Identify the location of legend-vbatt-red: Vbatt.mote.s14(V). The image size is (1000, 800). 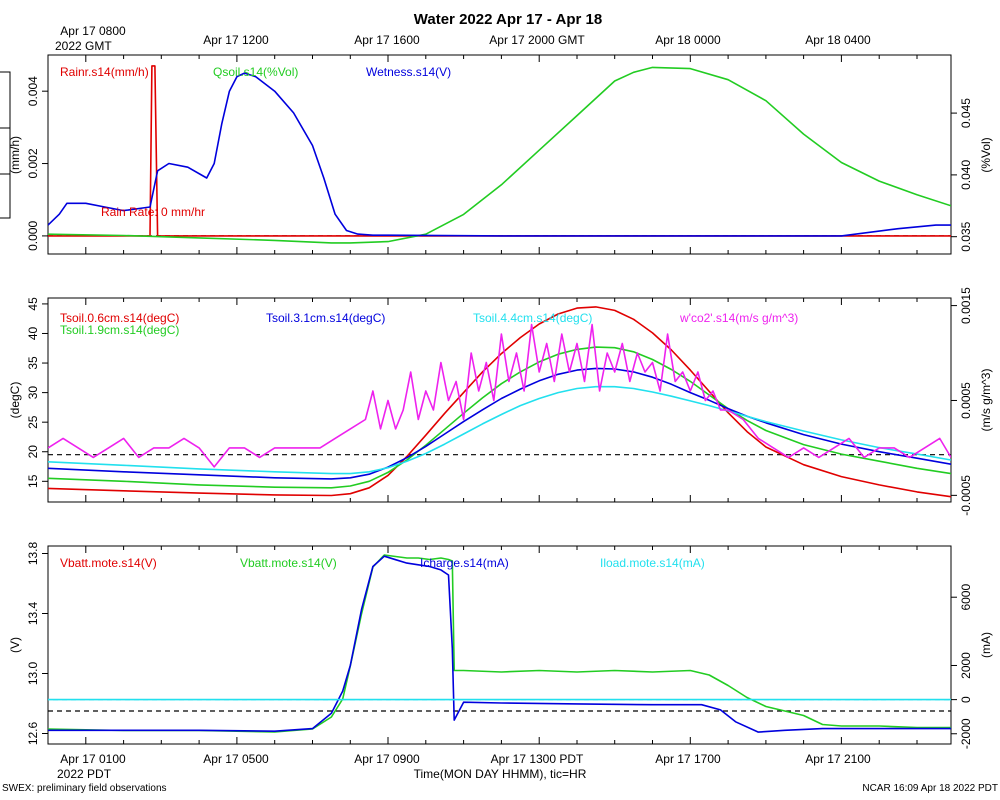
(108, 563).